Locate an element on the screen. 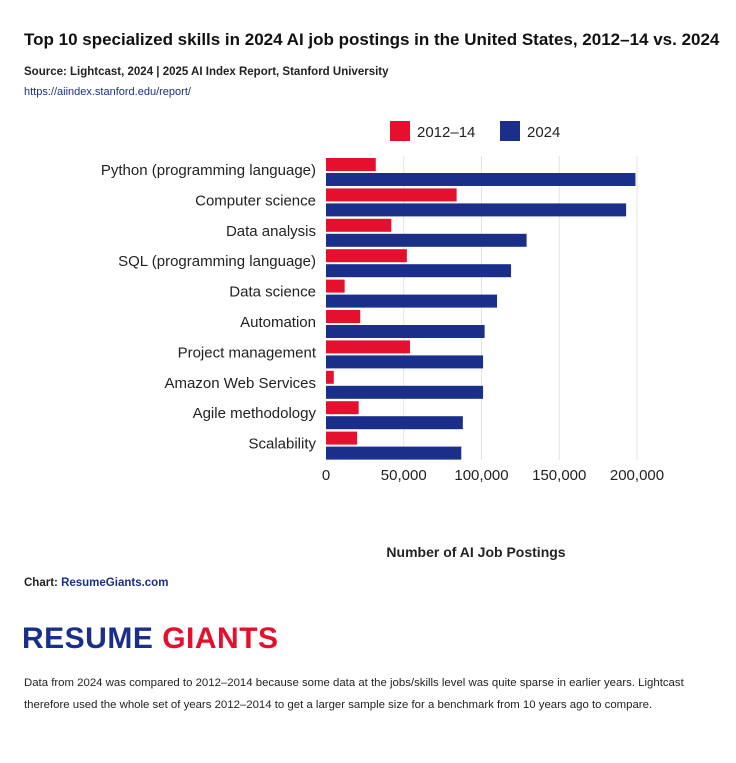 The image size is (736, 763). x-tick-label: 0 is located at coordinates (326, 475).